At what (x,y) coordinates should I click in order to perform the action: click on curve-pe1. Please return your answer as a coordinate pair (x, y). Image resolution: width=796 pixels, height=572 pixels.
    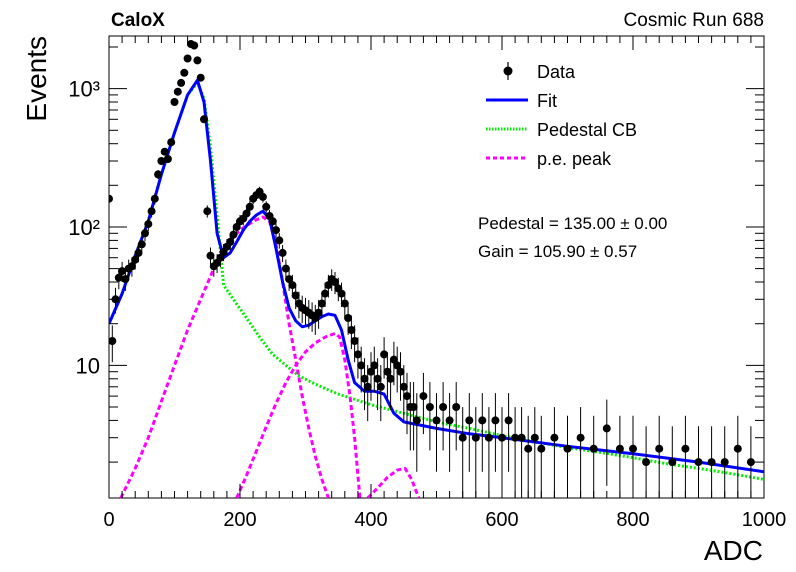
    Looking at the image, I should click on (224, 356).